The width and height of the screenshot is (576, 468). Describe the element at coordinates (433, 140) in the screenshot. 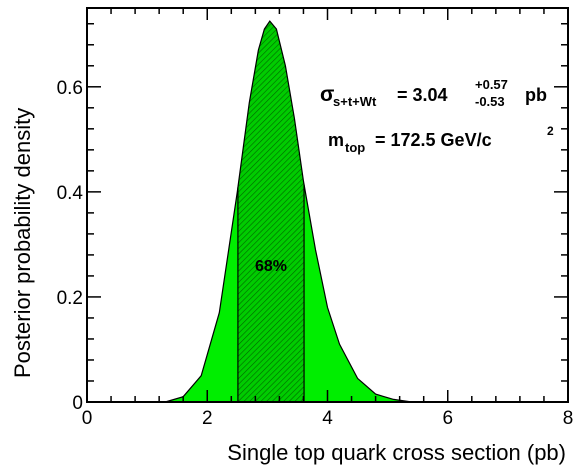

I see `mass-value: = 172.5 GeV/c` at that location.